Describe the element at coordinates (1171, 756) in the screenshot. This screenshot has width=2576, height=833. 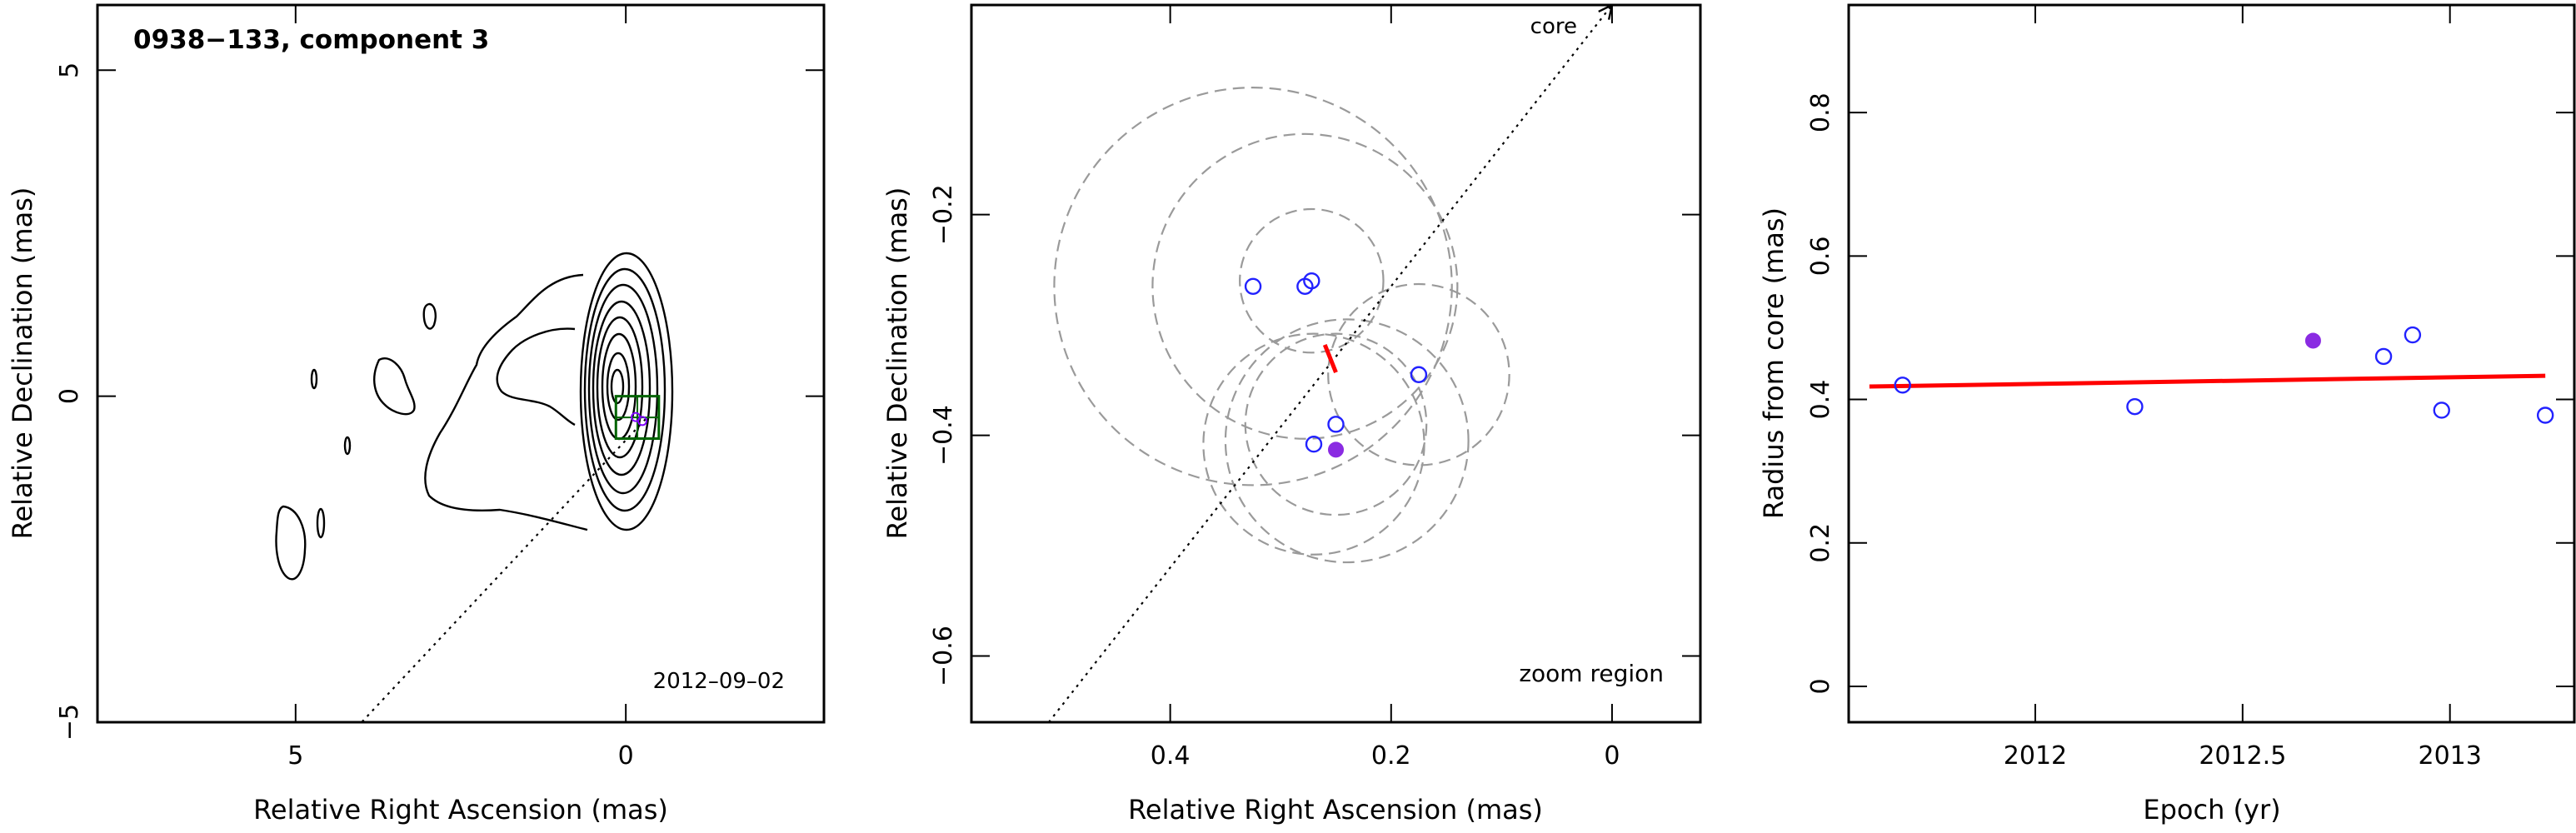
I see `zoom-x-tick-label: 0.4` at that location.